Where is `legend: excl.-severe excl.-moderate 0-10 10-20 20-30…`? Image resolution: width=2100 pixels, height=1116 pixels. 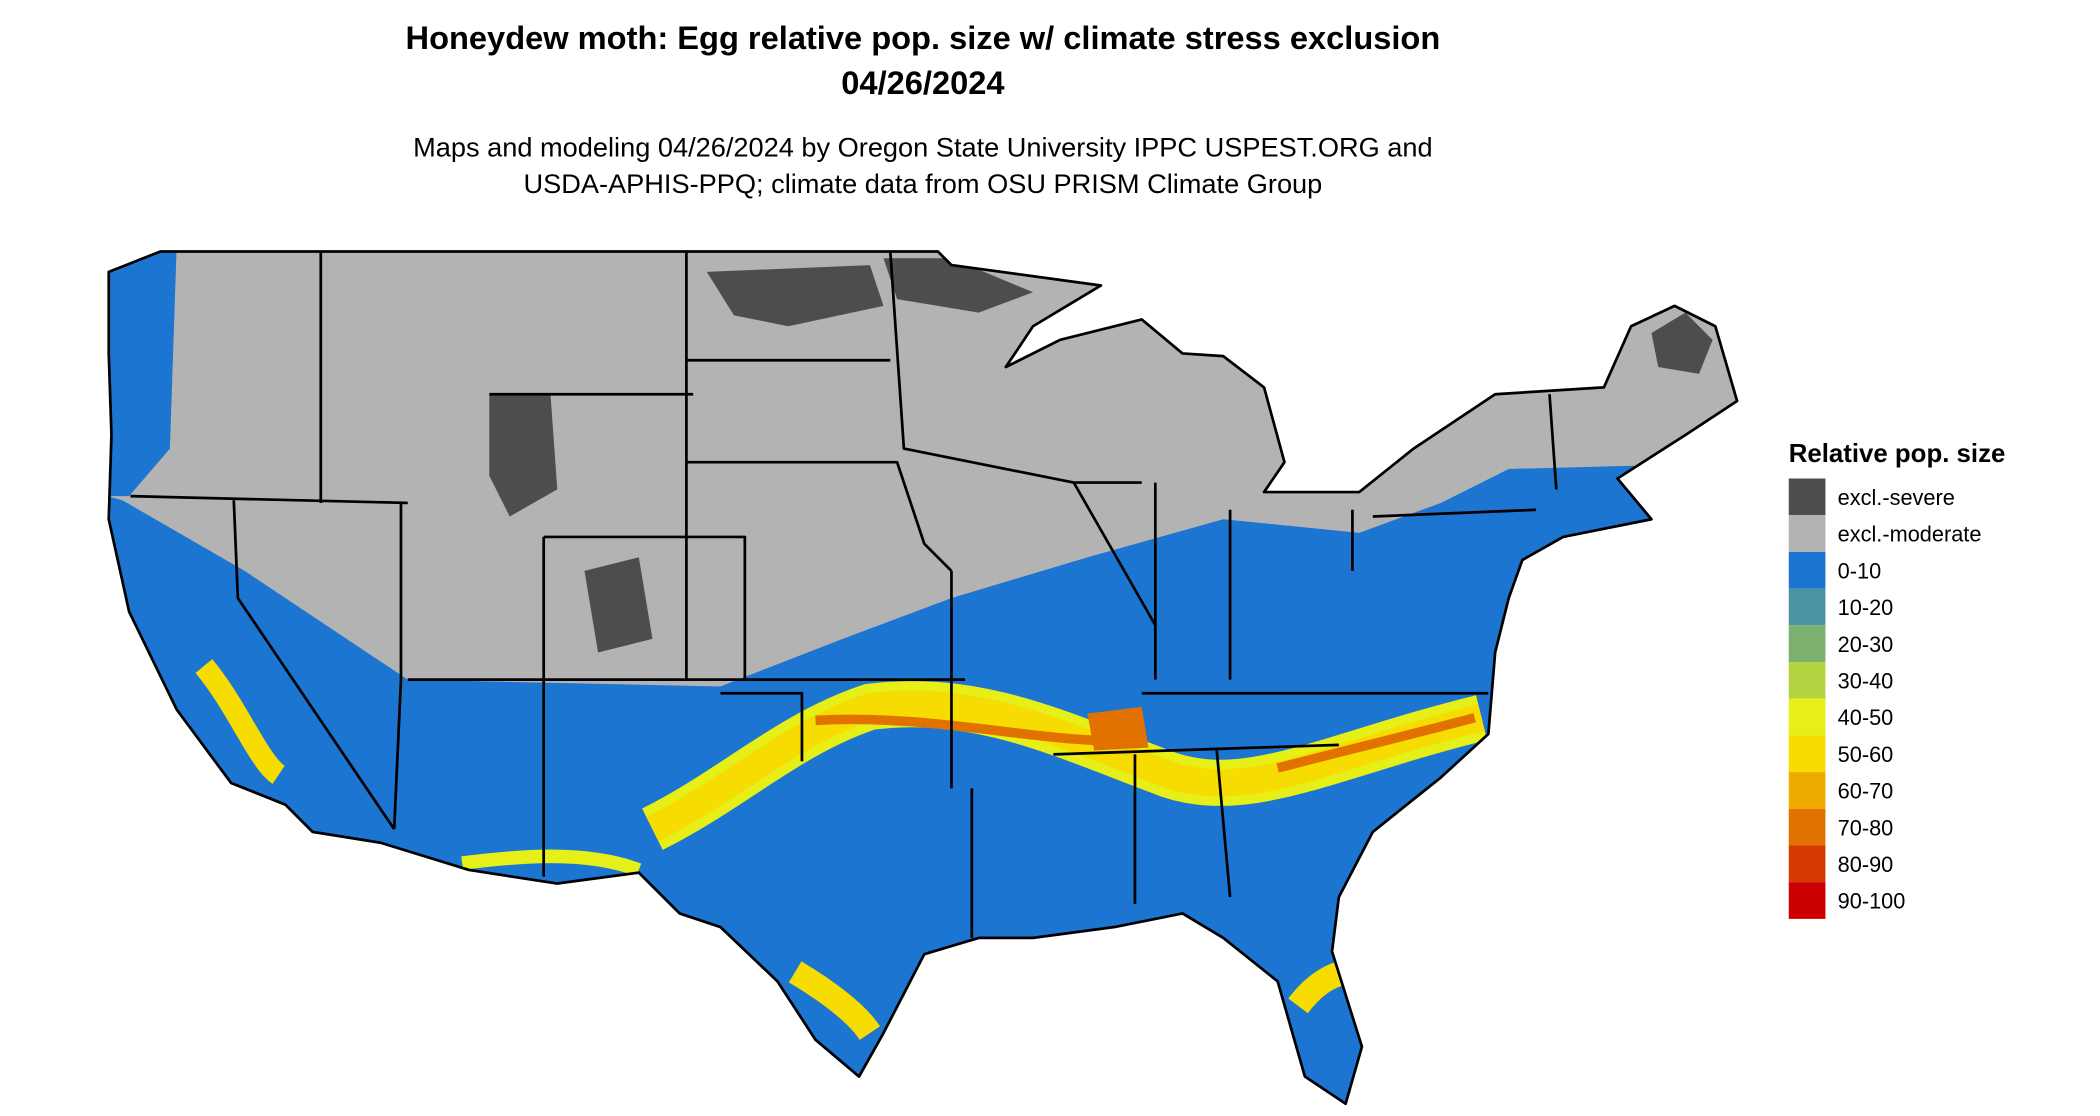 legend: excl.-severe excl.-moderate 0-10 10-20 20-30… is located at coordinates (1885, 698).